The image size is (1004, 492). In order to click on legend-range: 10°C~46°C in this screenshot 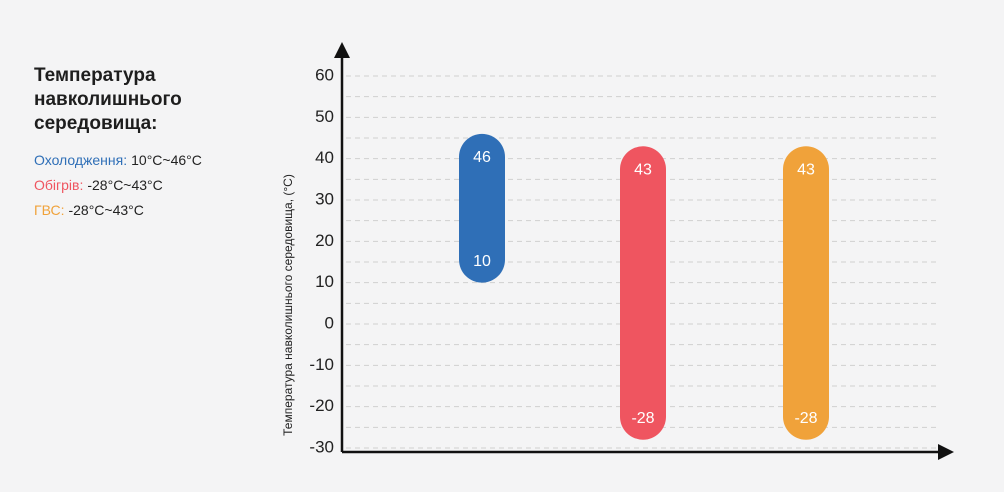, I will do `click(166, 160)`.